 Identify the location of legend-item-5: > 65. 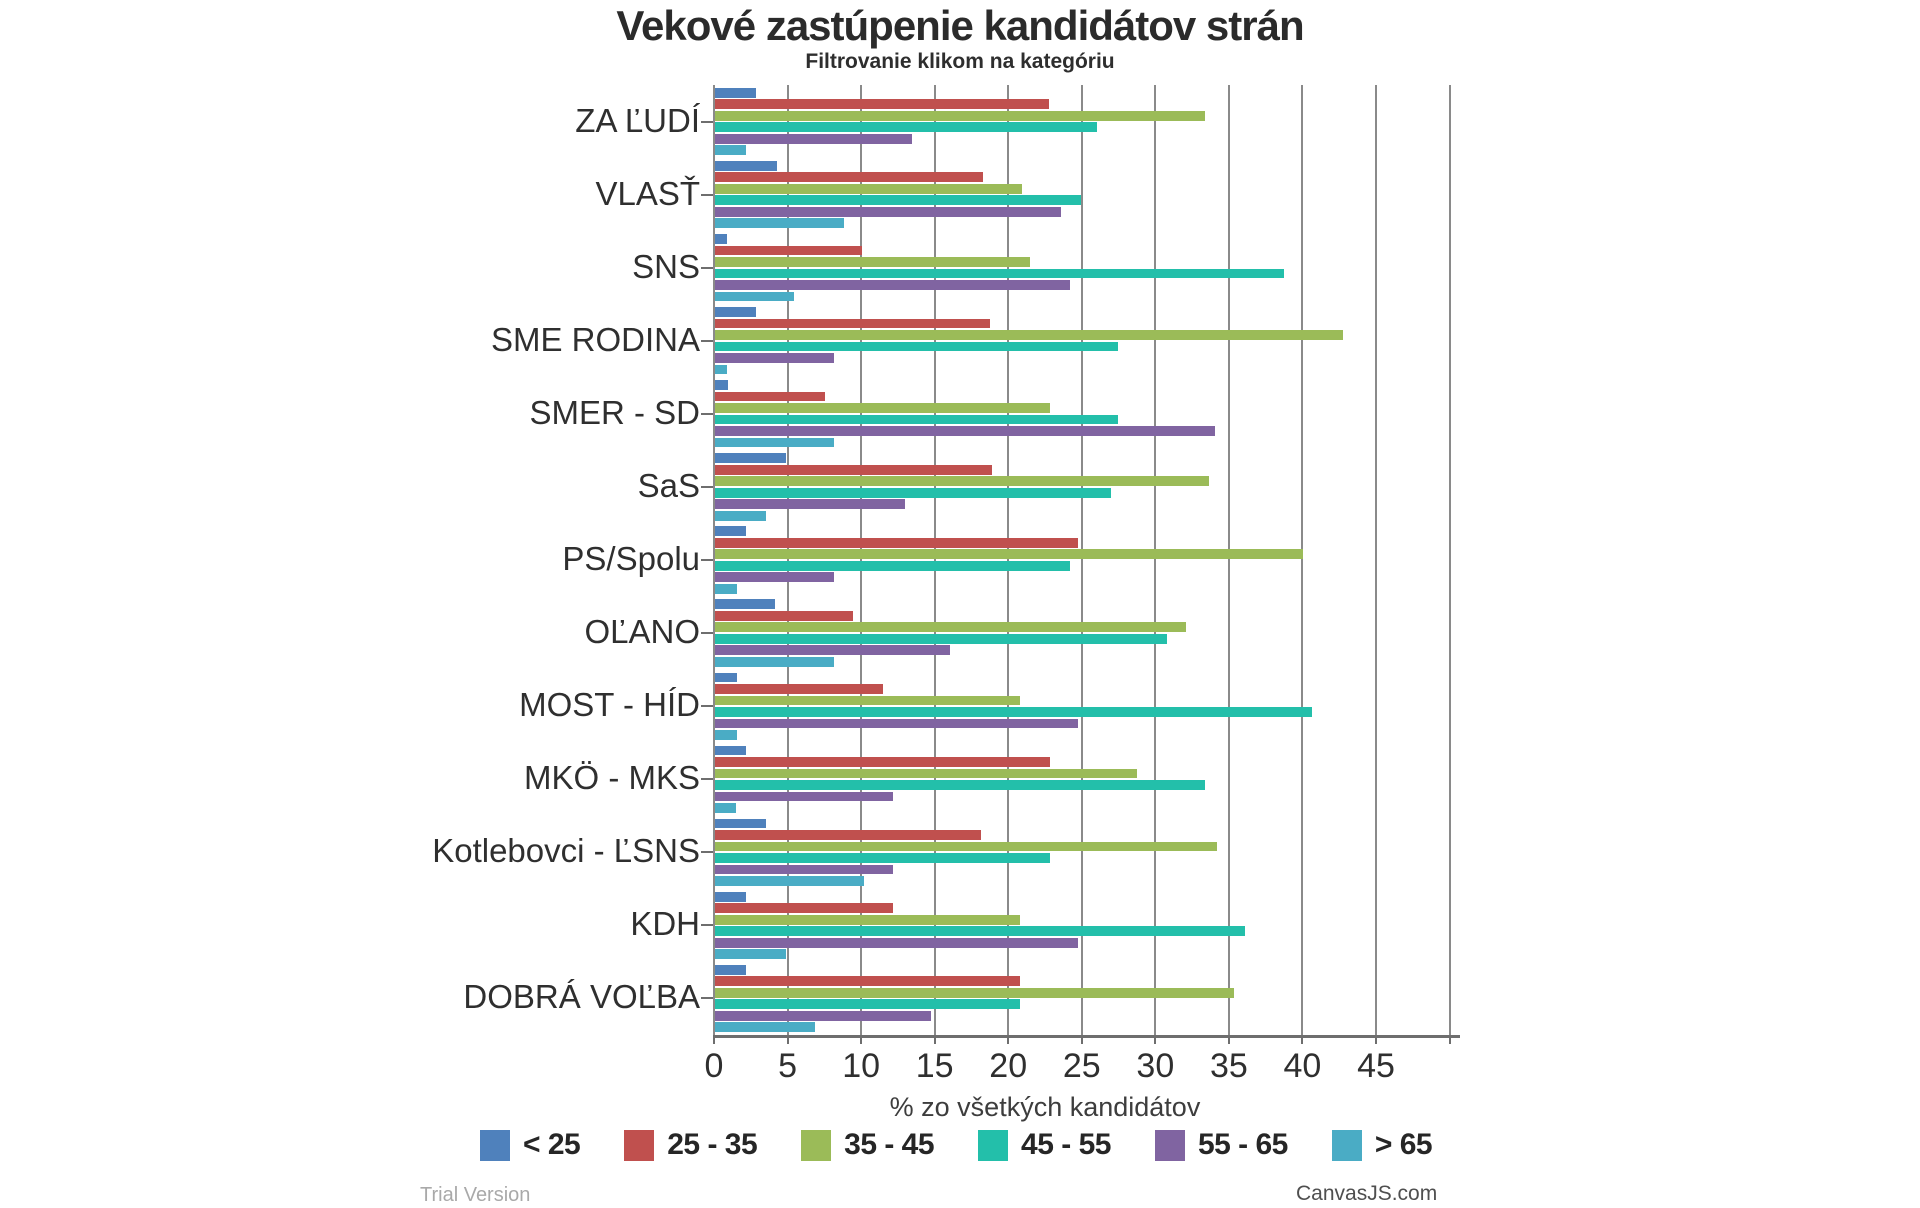
(1382, 1145).